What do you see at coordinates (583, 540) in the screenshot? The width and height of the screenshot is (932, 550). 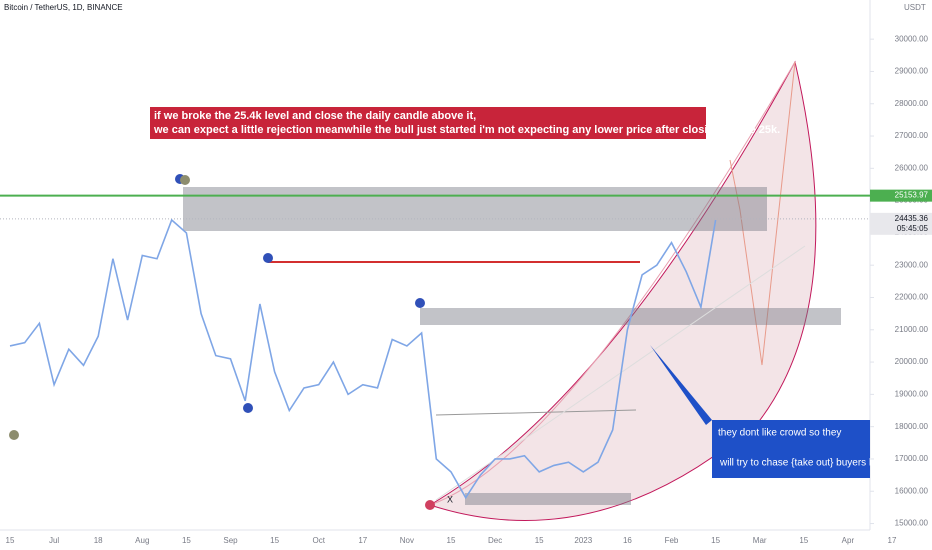 I see `x-tick-label: 2023` at bounding box center [583, 540].